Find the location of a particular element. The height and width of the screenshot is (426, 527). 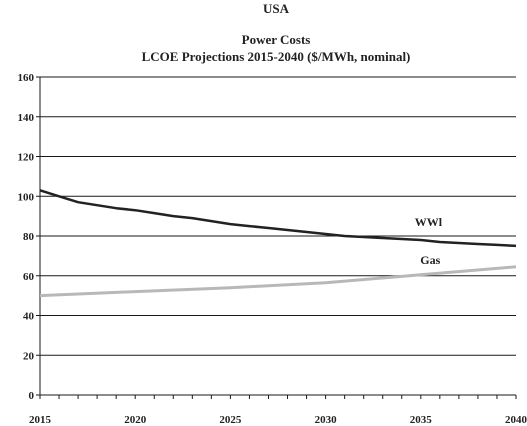

chart-title: USA is located at coordinates (276, 8).